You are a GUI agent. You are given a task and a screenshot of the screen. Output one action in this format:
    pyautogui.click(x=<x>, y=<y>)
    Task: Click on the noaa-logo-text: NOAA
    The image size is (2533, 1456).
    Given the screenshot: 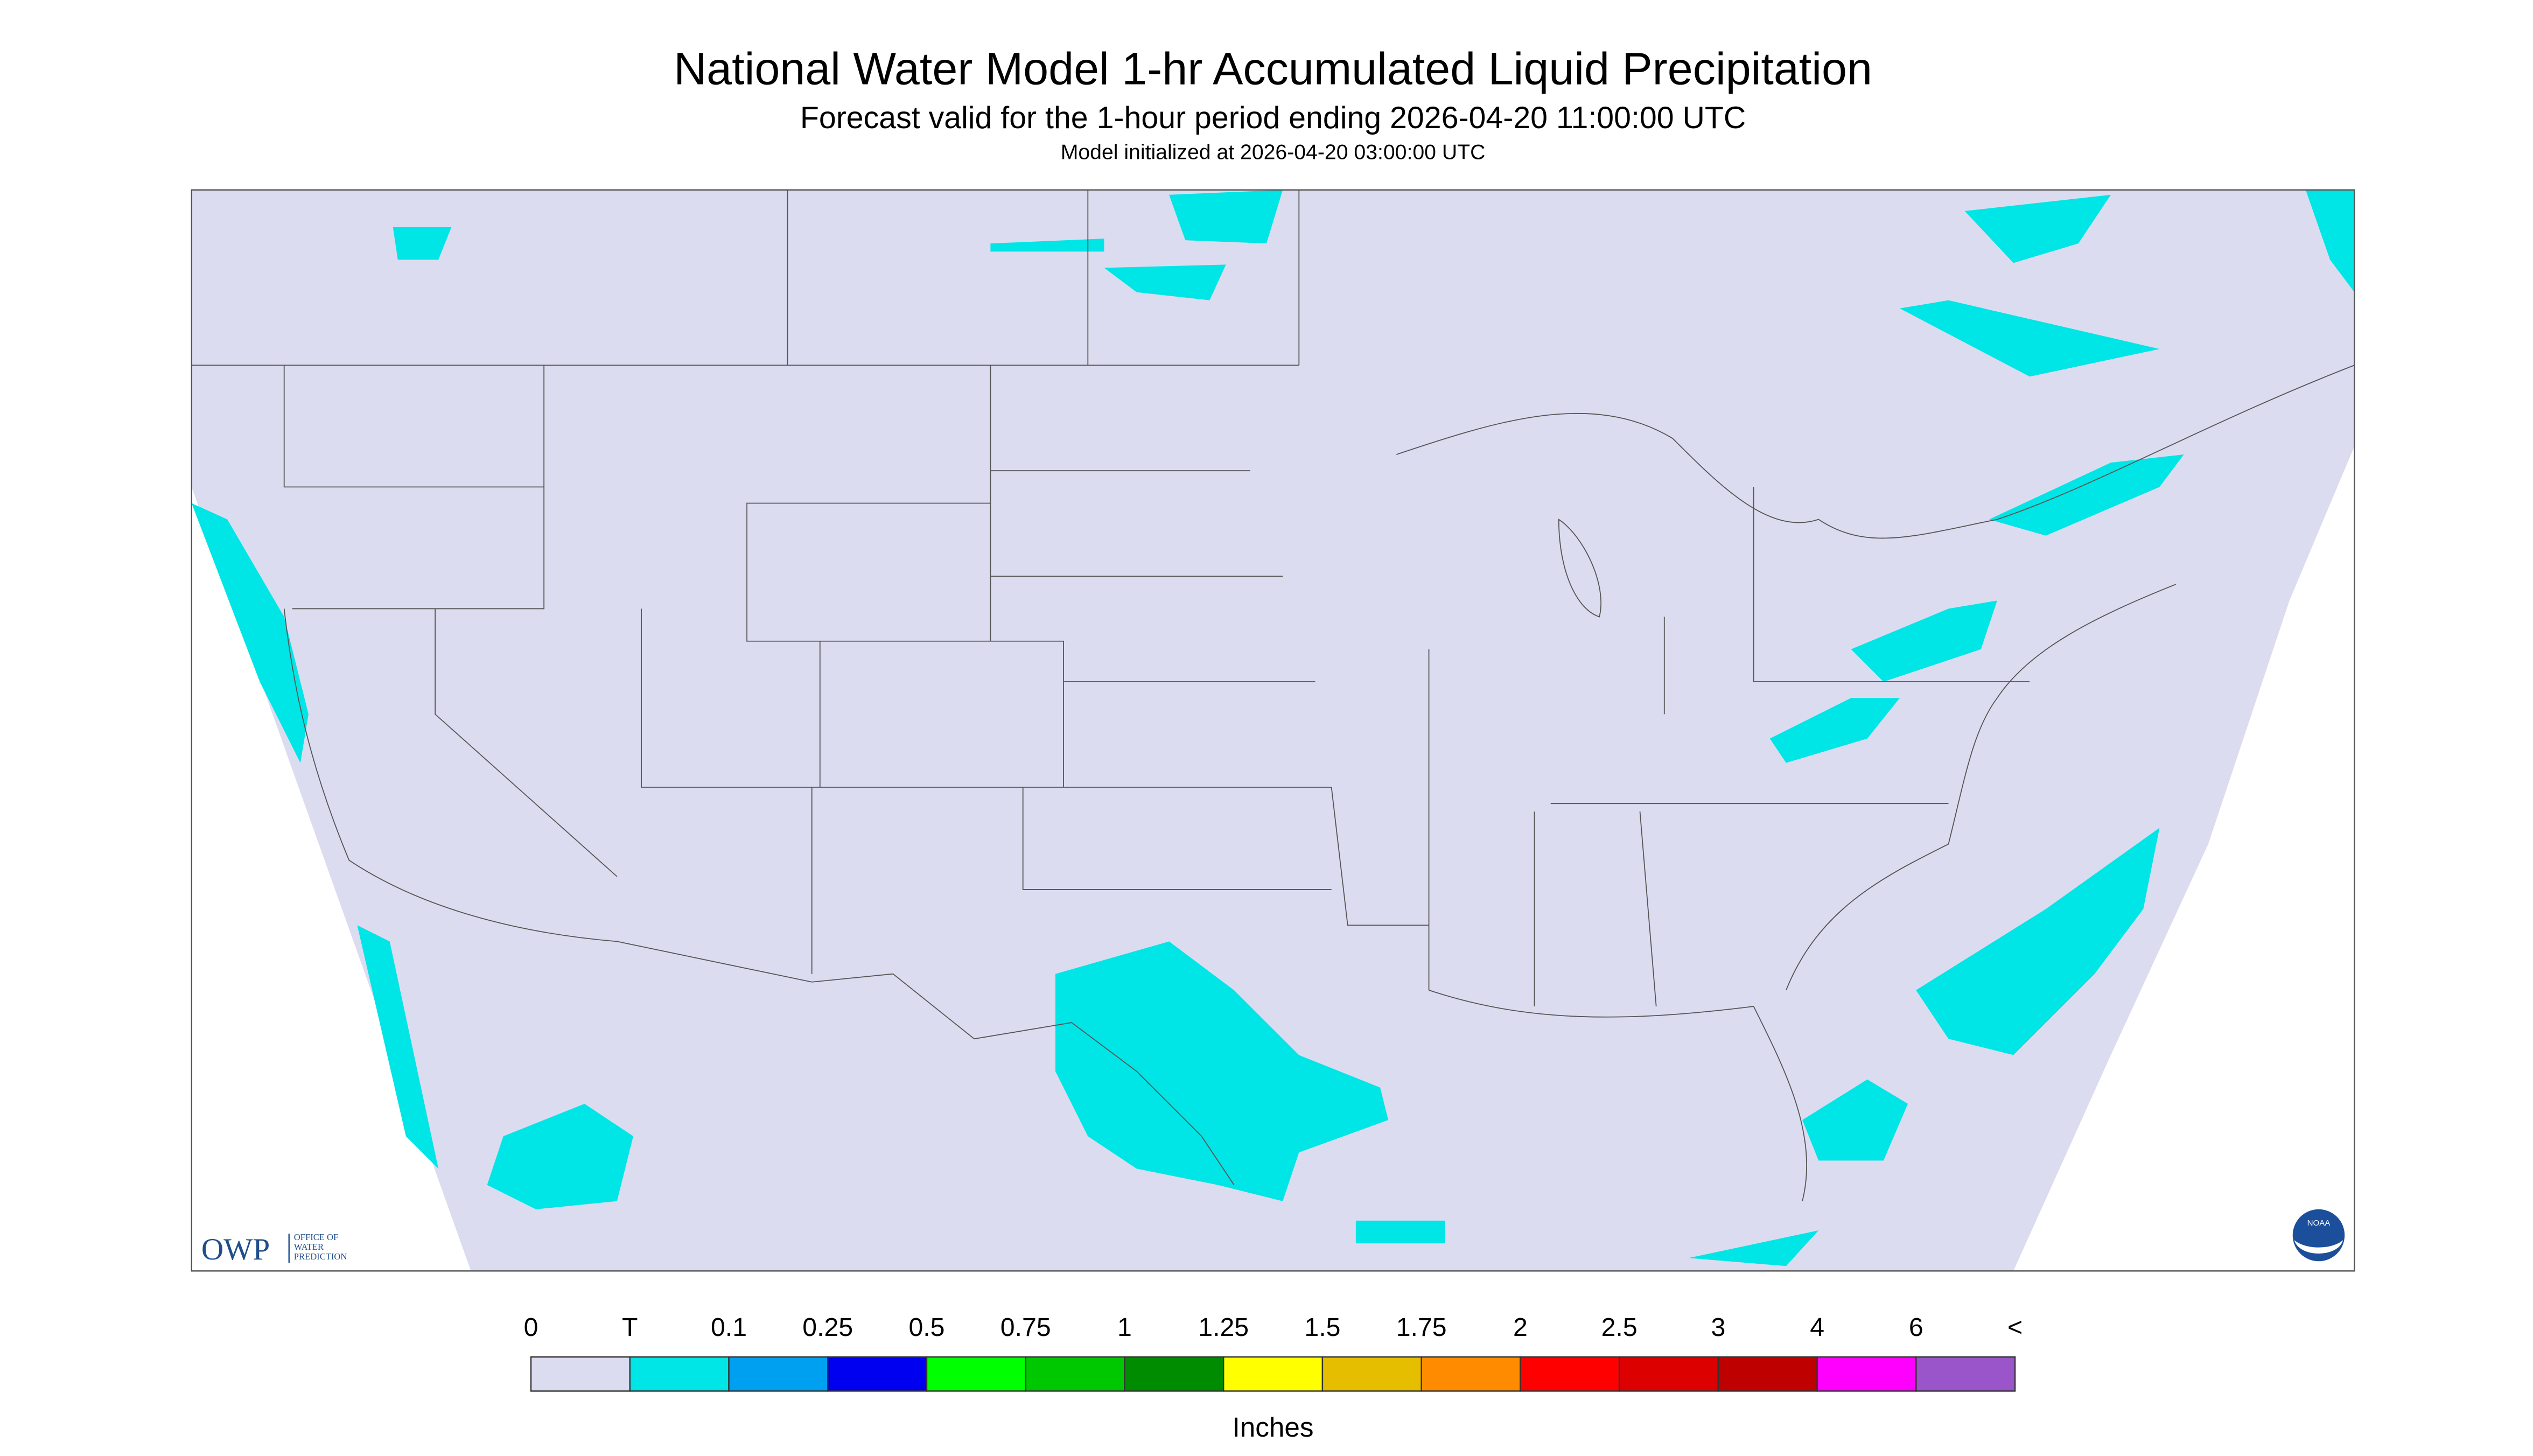 What is the action you would take?
    pyautogui.click(x=2319, y=1223)
    